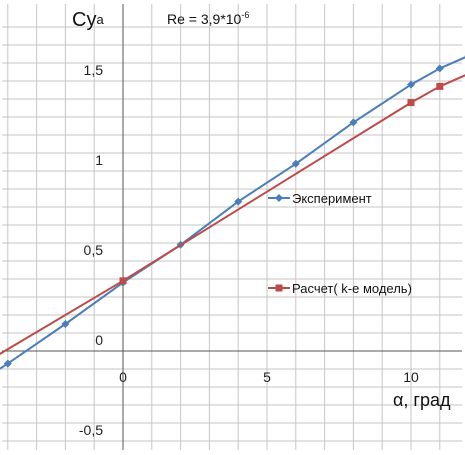 The image size is (465, 455). I want to click on x-axis-label: α, град, so click(422, 400).